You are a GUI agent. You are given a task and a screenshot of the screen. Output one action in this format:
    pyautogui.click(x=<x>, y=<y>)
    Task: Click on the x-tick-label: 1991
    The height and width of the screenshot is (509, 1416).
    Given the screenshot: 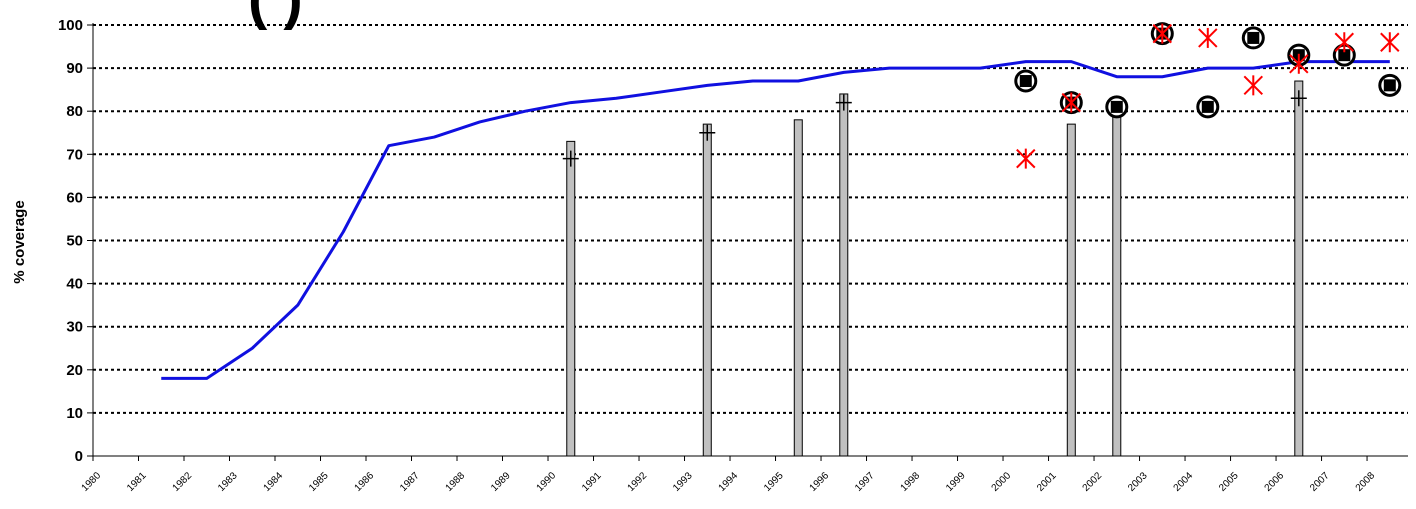 What is the action you would take?
    pyautogui.click(x=592, y=482)
    